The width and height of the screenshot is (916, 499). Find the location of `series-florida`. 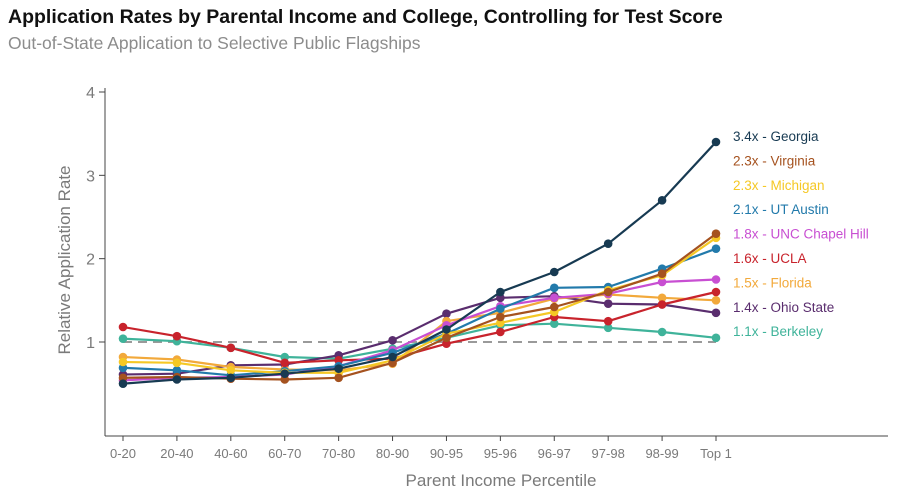

series-florida is located at coordinates (419, 332).